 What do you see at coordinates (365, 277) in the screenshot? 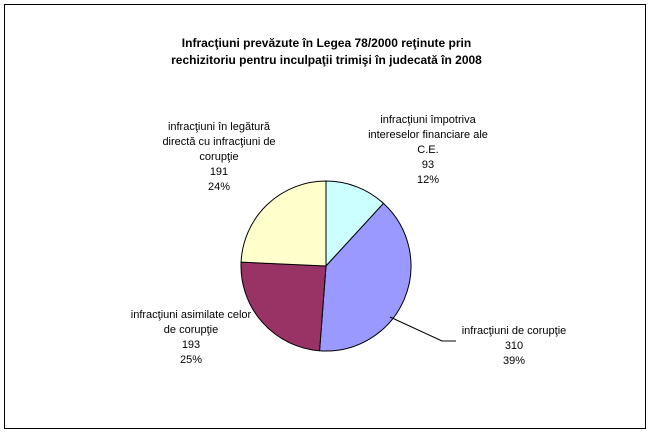
I see `slice-corruption` at bounding box center [365, 277].